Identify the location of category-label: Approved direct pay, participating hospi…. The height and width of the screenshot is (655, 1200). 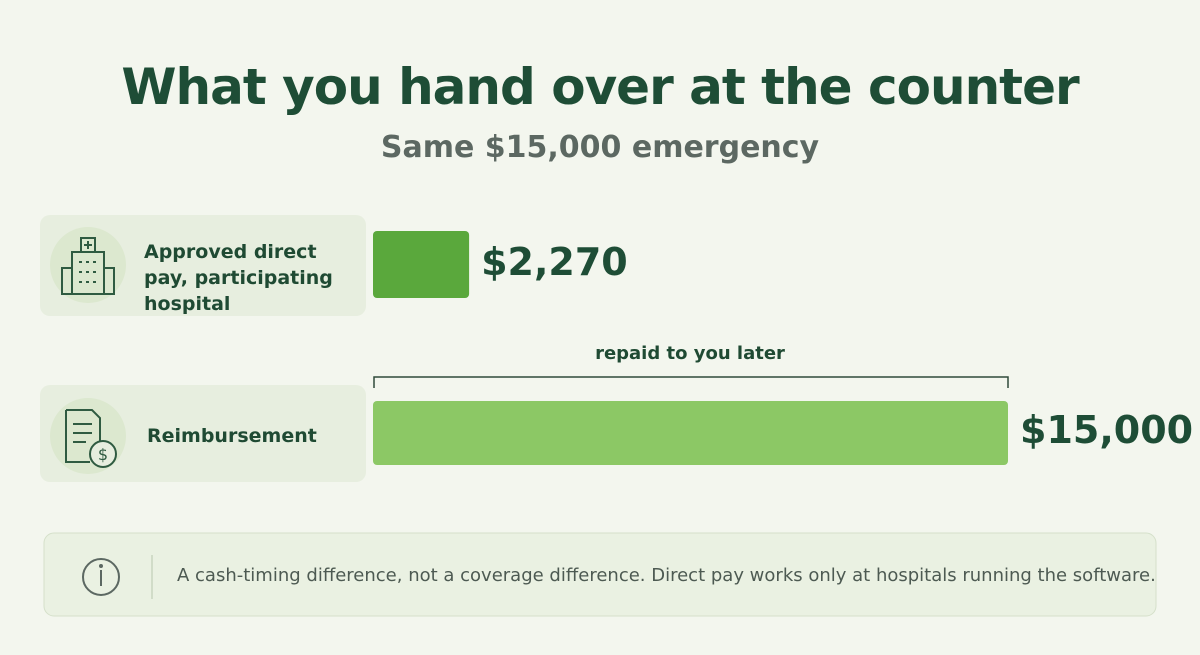
(238, 278).